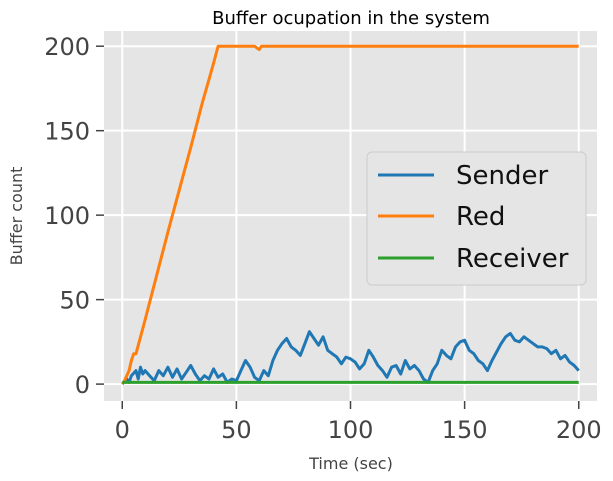  I want to click on legend-label-receiver: Receiver, so click(512, 259).